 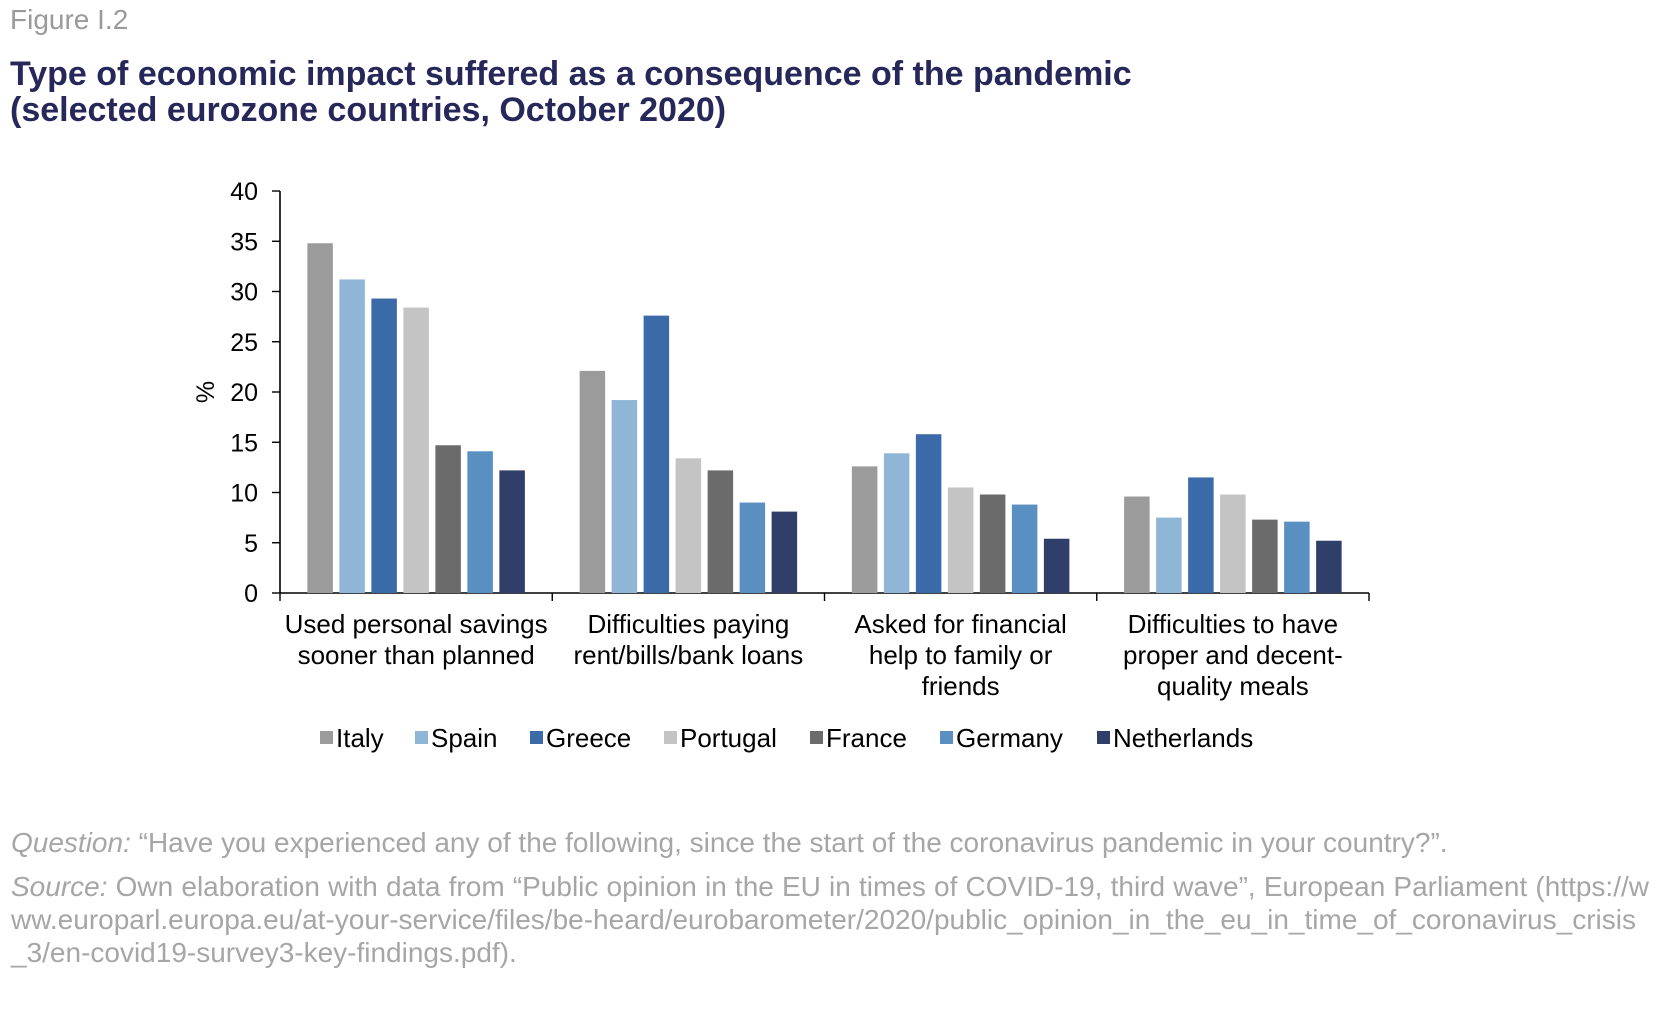 I want to click on legend-label-france: France, so click(x=866, y=738).